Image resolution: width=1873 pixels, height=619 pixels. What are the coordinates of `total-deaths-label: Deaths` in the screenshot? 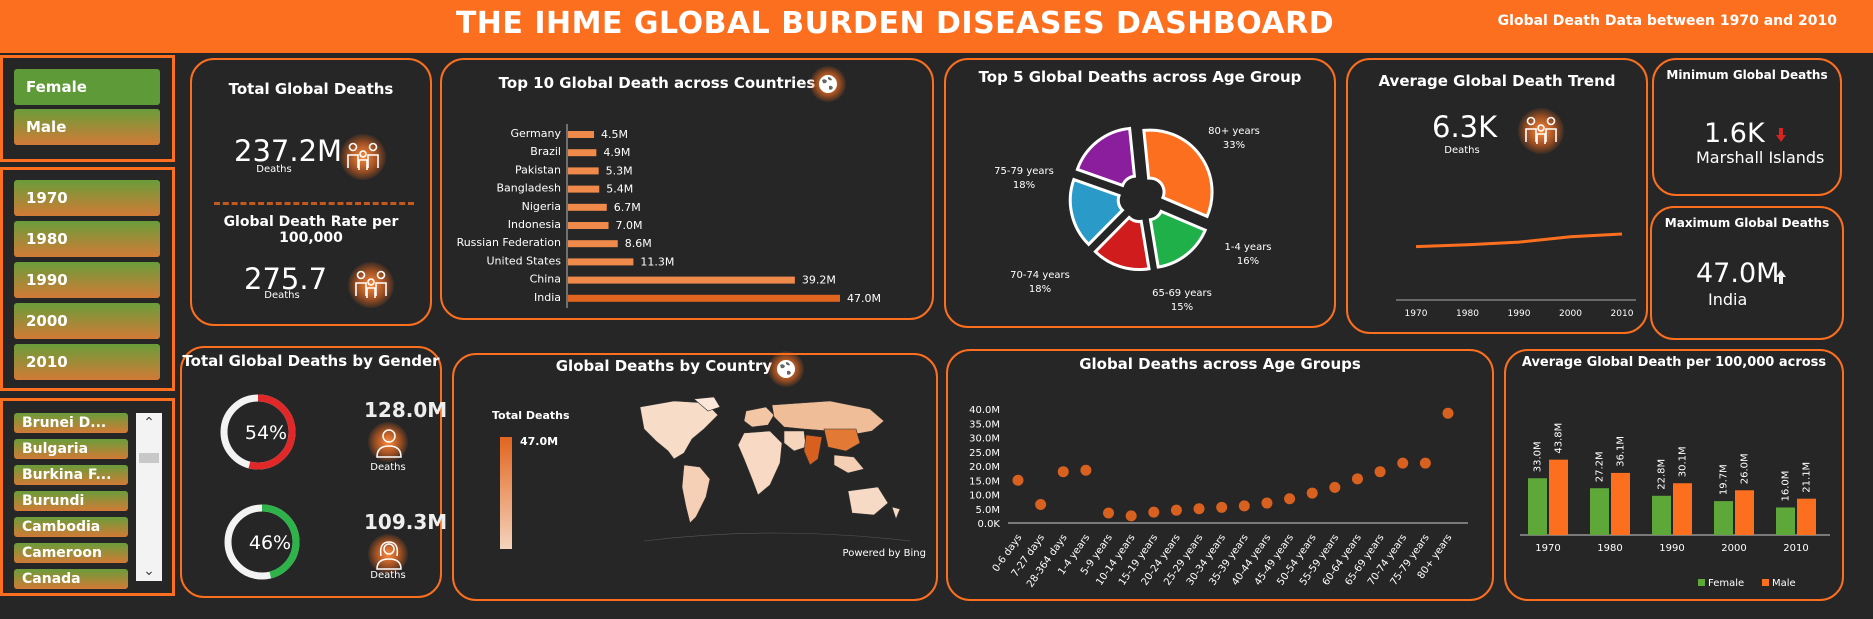 It's located at (274, 169).